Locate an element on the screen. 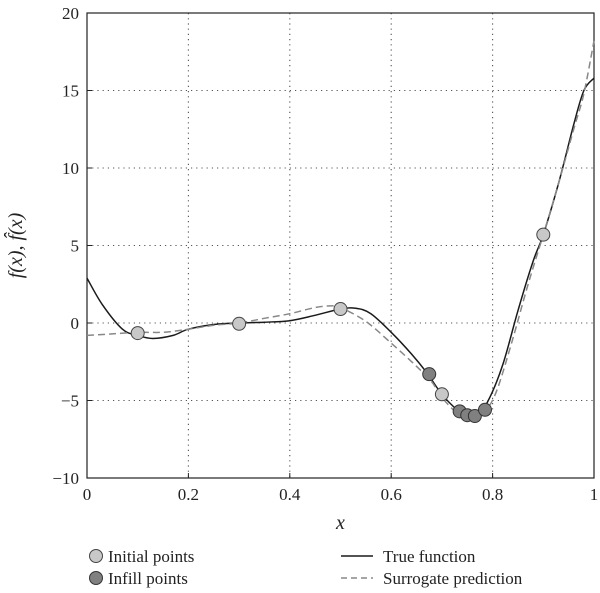 Image resolution: width=600 pixels, height=593 pixels. legend-initial-label: Initial points is located at coordinates (151, 556).